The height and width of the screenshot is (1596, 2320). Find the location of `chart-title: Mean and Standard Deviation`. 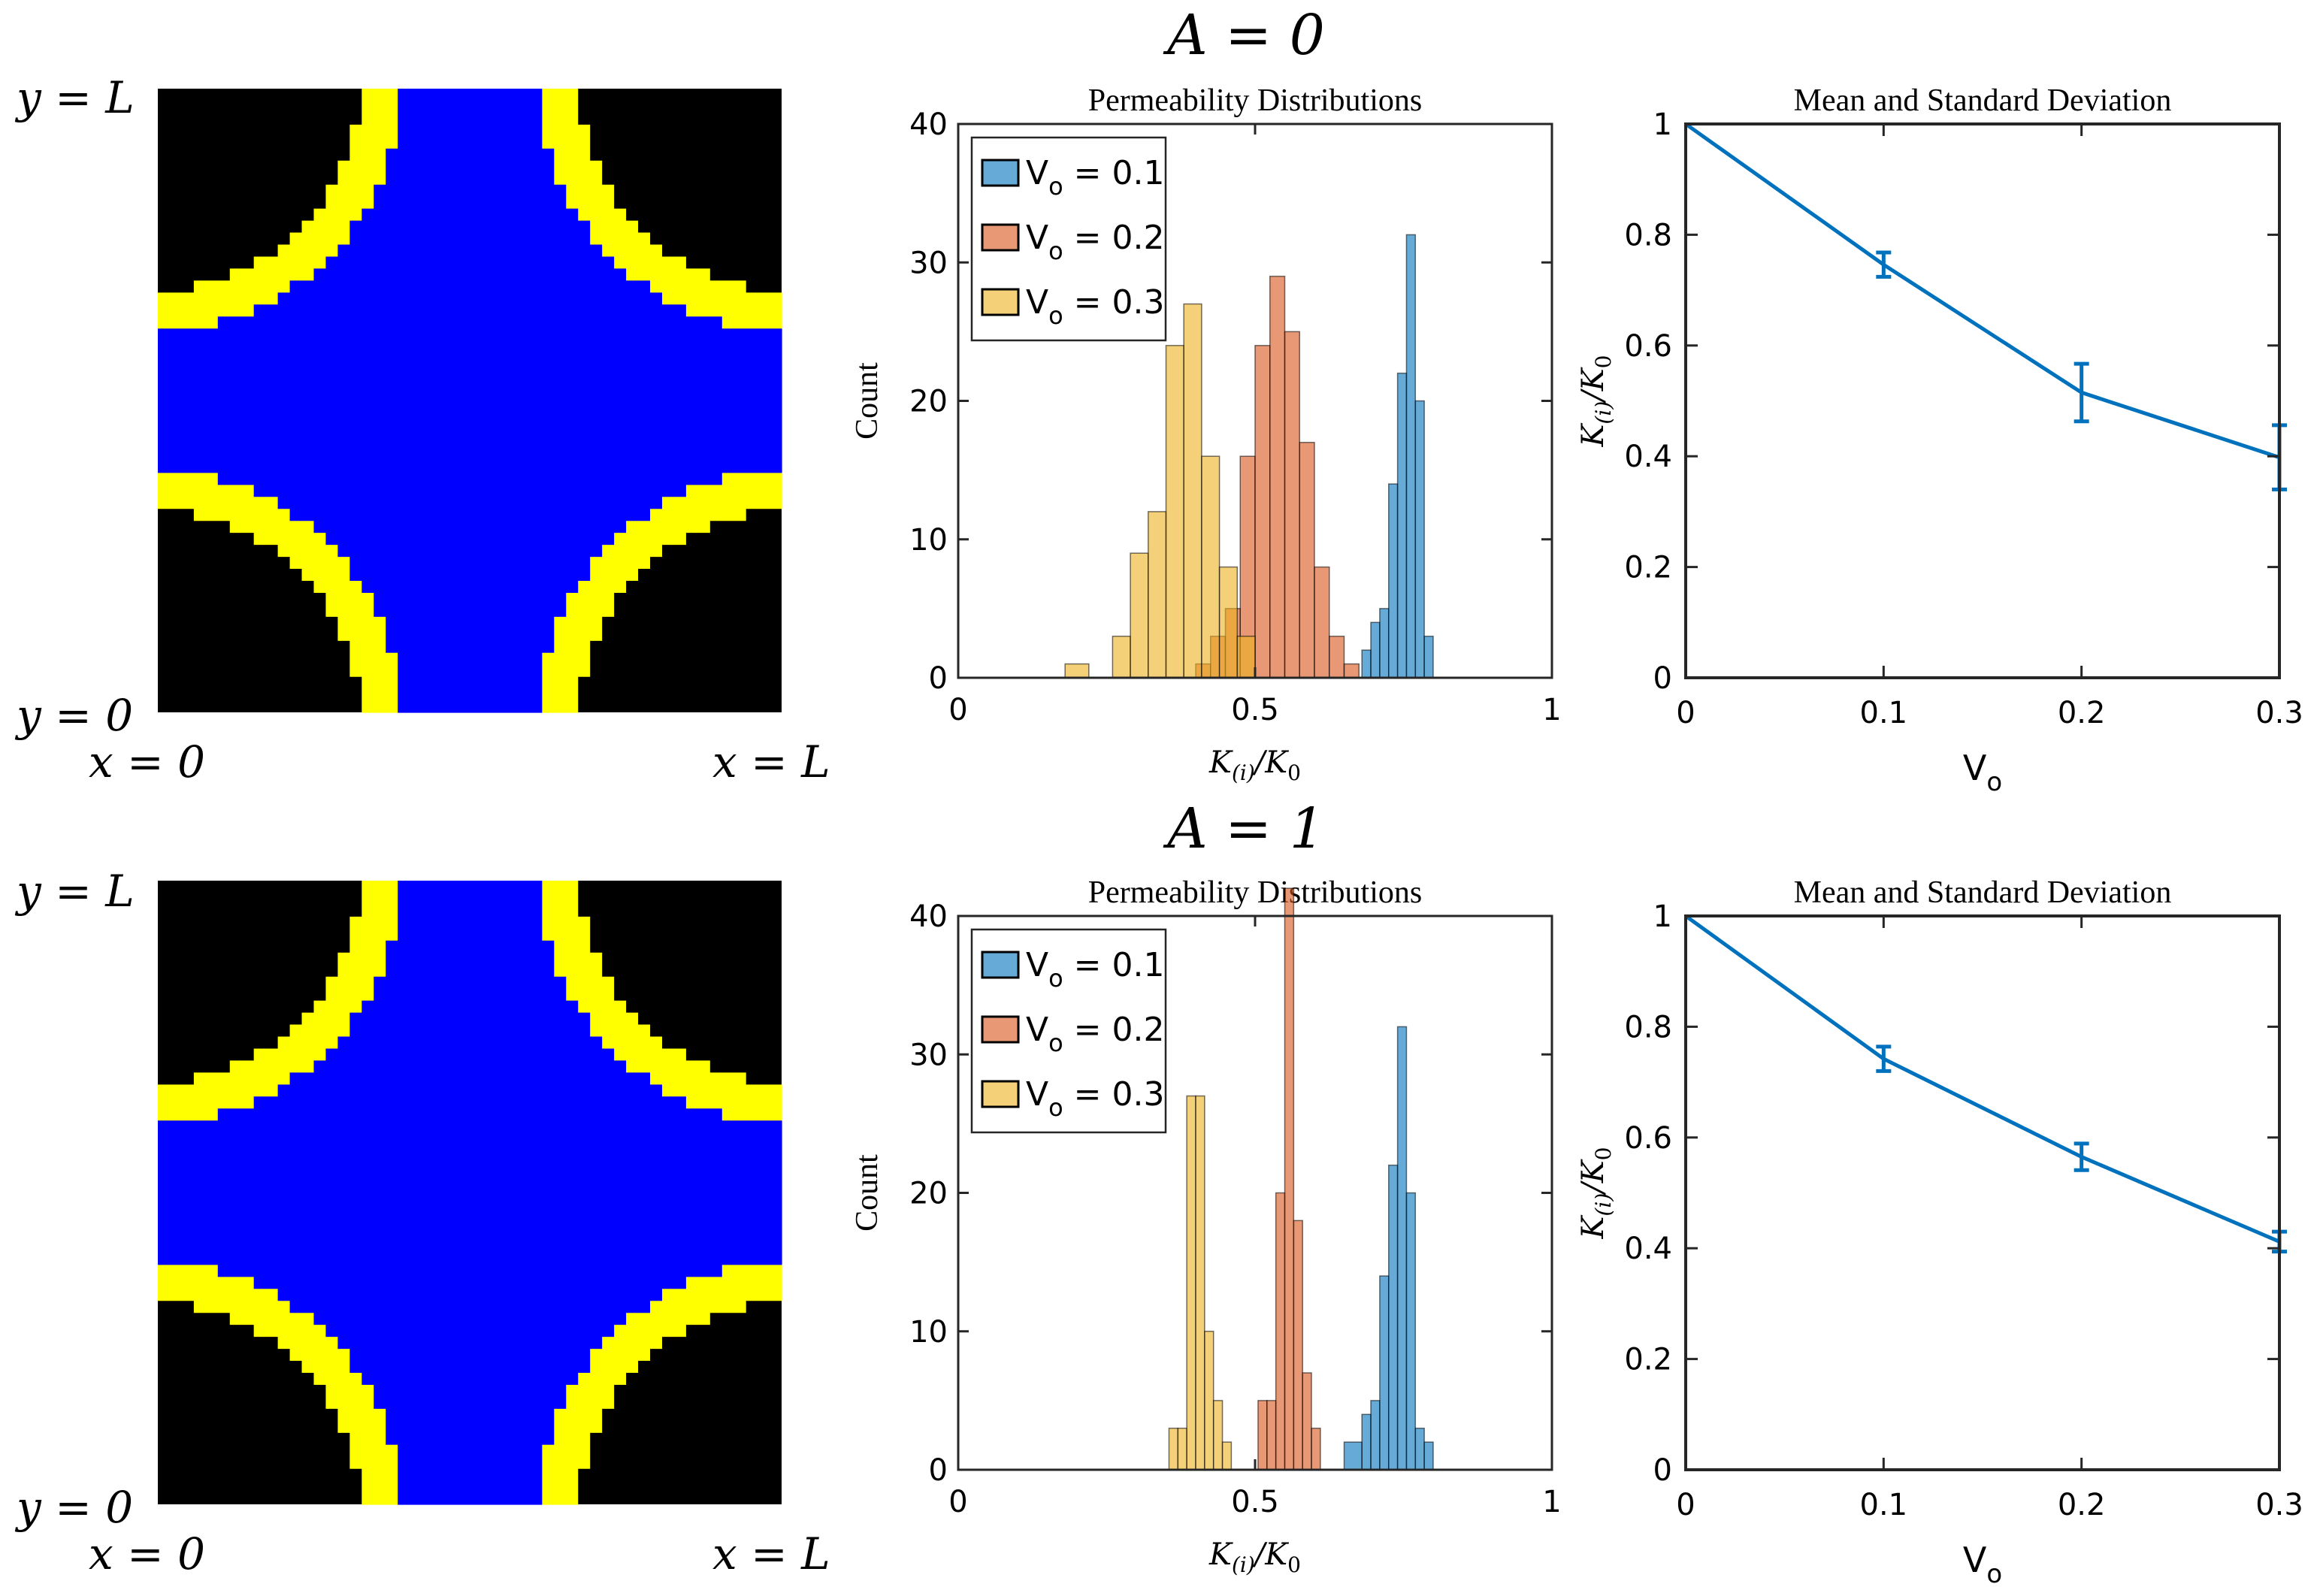

chart-title: Mean and Standard Deviation is located at coordinates (1983, 100).